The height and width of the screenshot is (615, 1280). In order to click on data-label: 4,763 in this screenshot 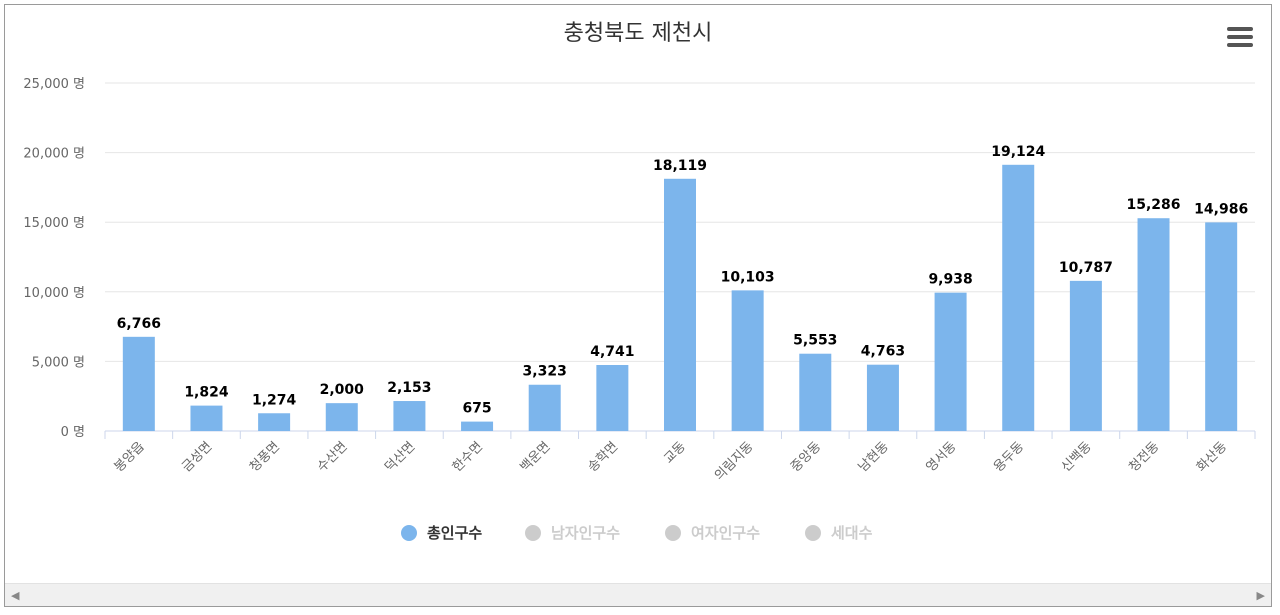, I will do `click(883, 352)`.